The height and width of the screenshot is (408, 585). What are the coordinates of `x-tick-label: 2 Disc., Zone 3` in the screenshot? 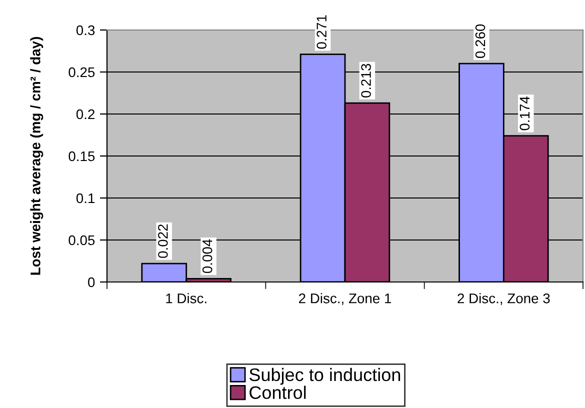 It's located at (504, 299).